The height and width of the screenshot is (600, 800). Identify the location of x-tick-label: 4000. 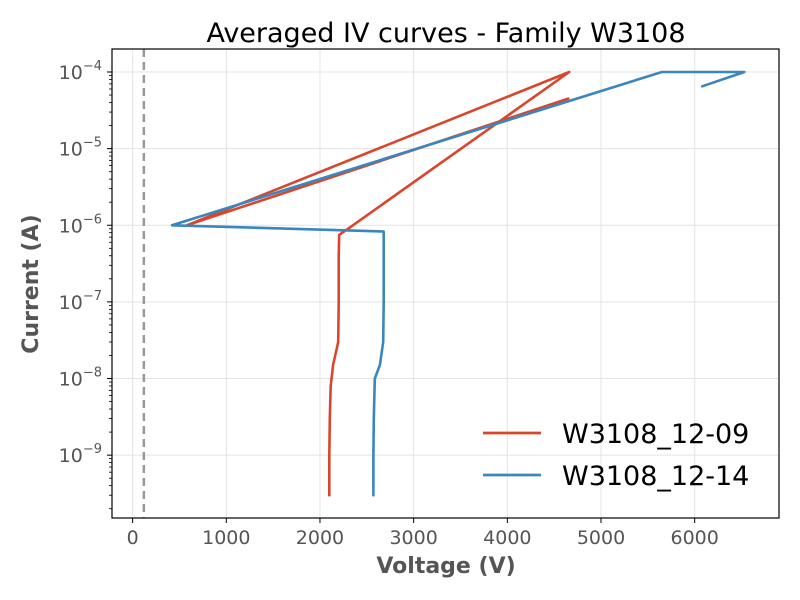
(507, 538).